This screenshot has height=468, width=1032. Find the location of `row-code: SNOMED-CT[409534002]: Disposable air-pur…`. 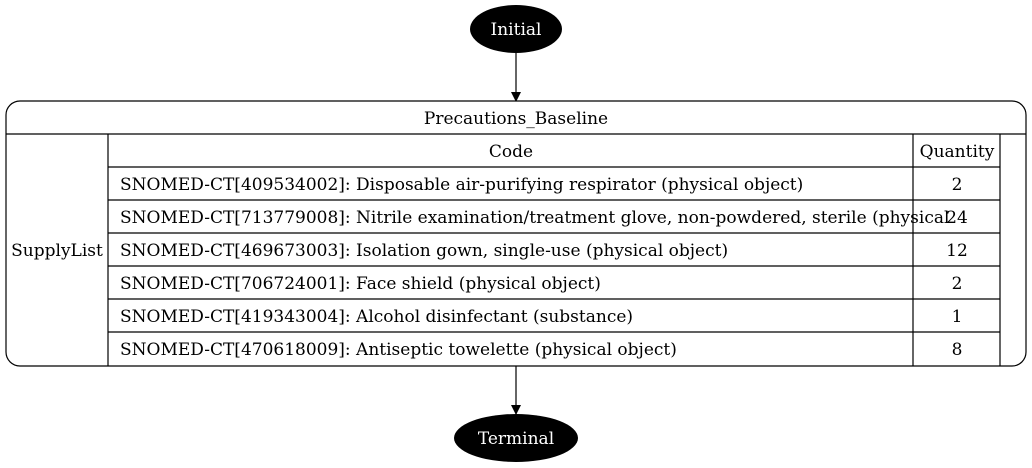

row-code: SNOMED-CT[409534002]: Disposable air-pur… is located at coordinates (461, 185).